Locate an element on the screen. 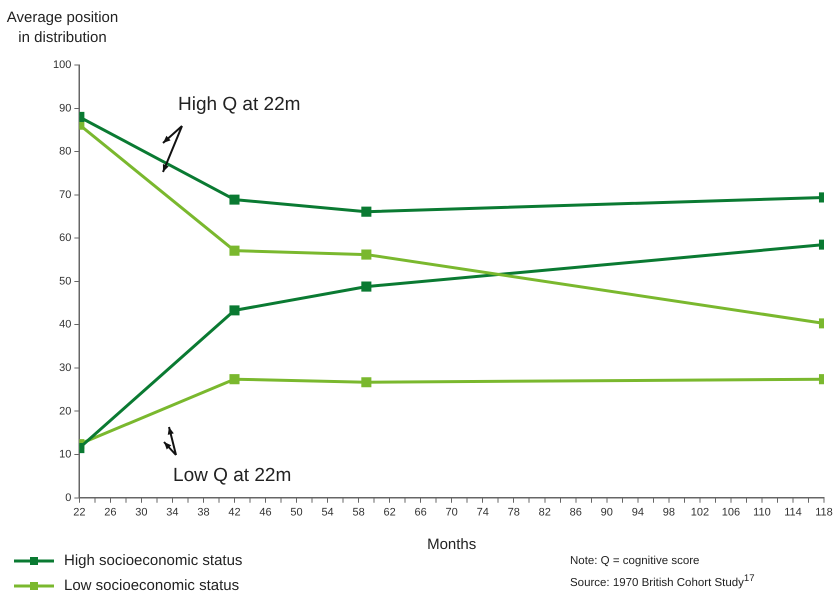 The height and width of the screenshot is (593, 836). x-tick-label: 102 is located at coordinates (700, 512).